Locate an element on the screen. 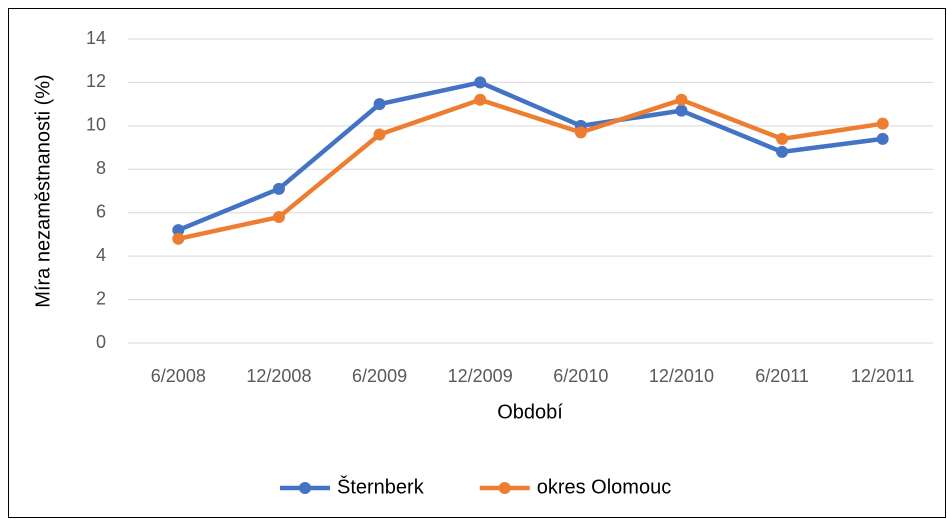 The image size is (947, 519). x-tick-label: 12/2009 is located at coordinates (480, 376).